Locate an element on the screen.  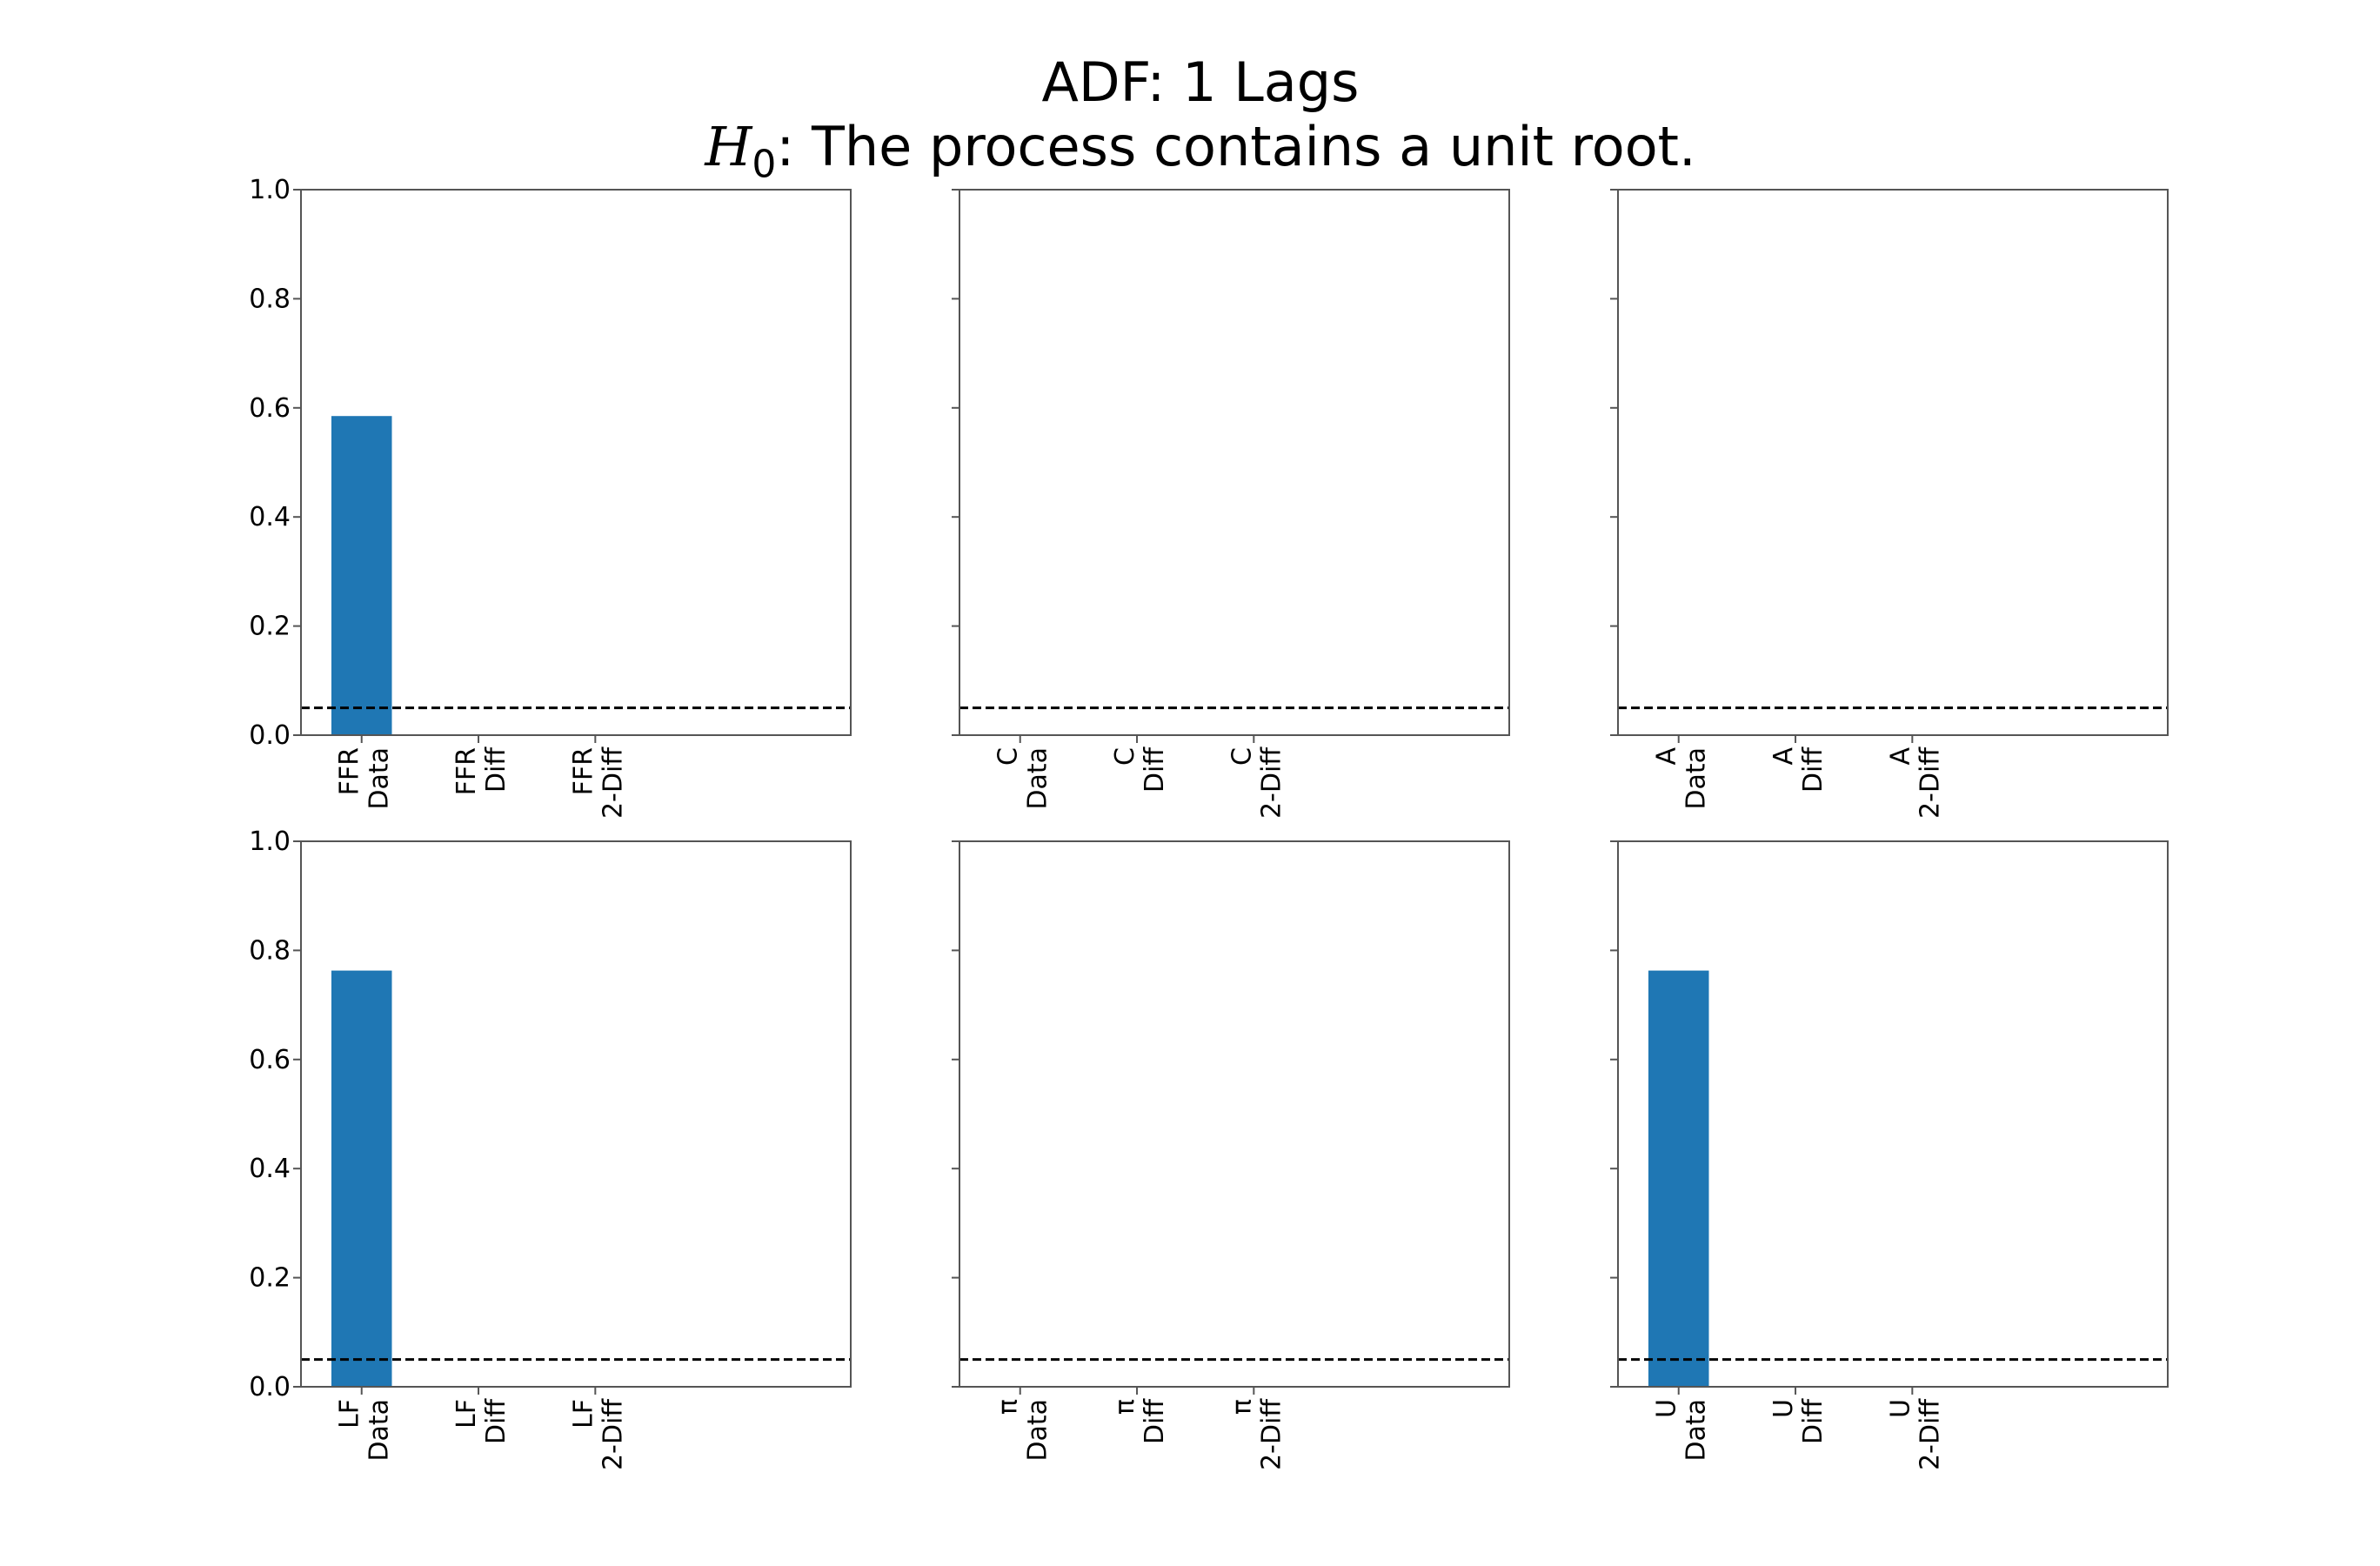
x-tick-label: A2-Diff is located at coordinates (1915, 782).